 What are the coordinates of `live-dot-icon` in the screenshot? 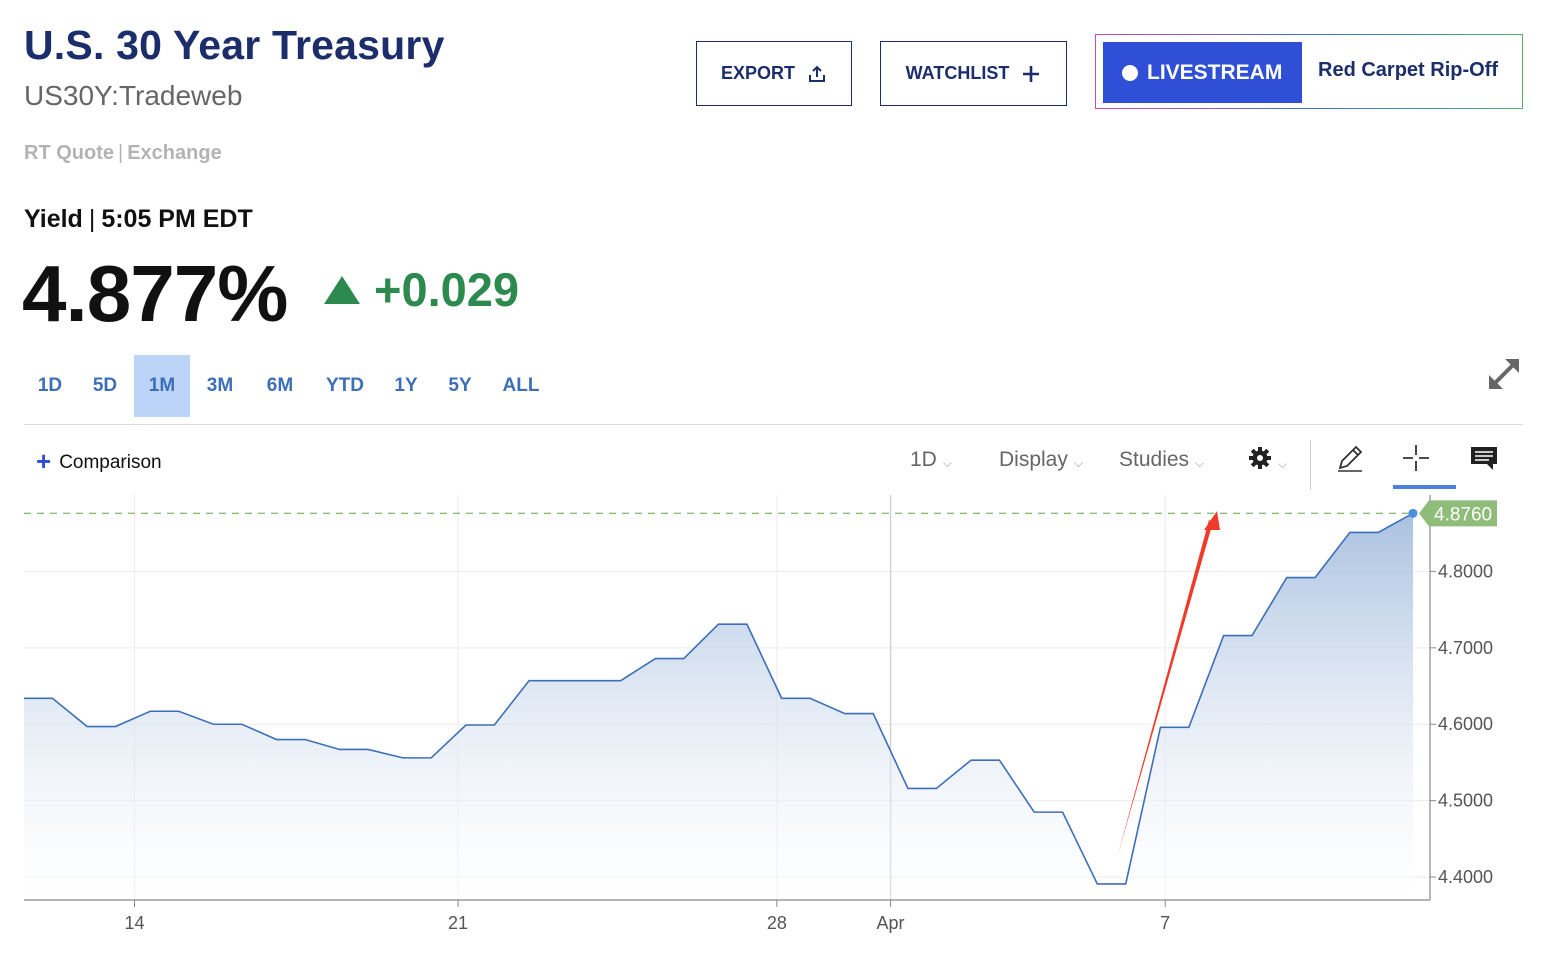 It's located at (1130, 72).